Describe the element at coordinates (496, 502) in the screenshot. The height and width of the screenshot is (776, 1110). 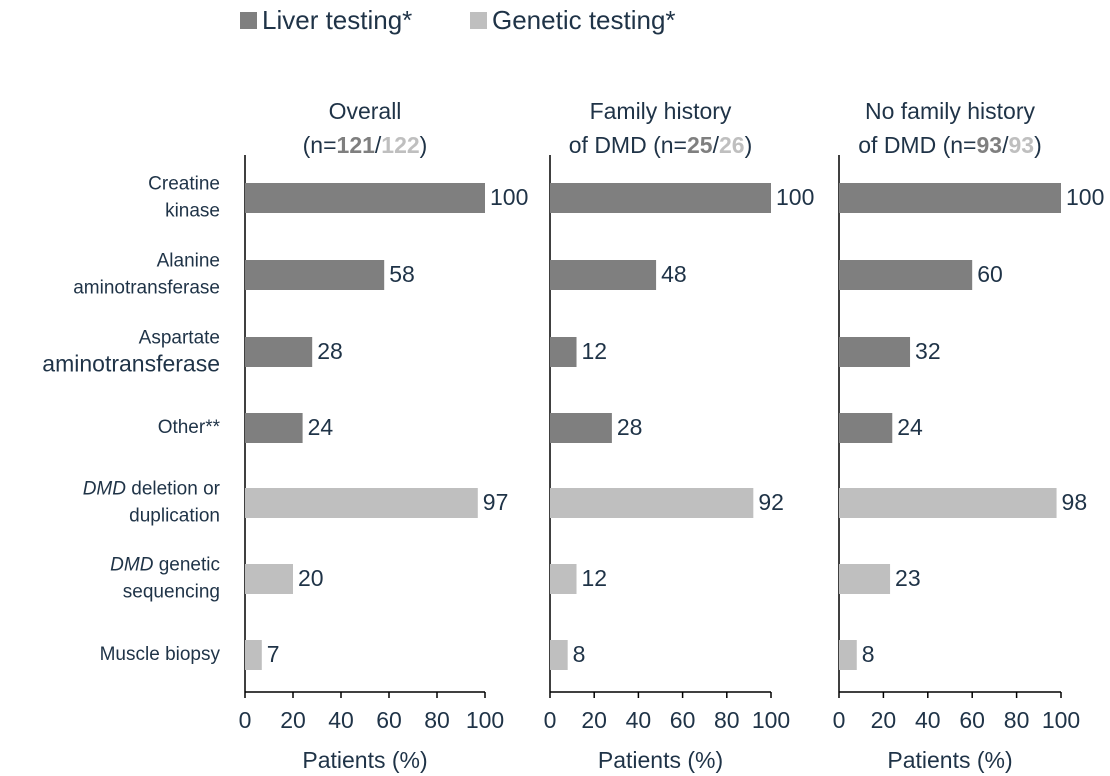
I see `value-label: 97` at that location.